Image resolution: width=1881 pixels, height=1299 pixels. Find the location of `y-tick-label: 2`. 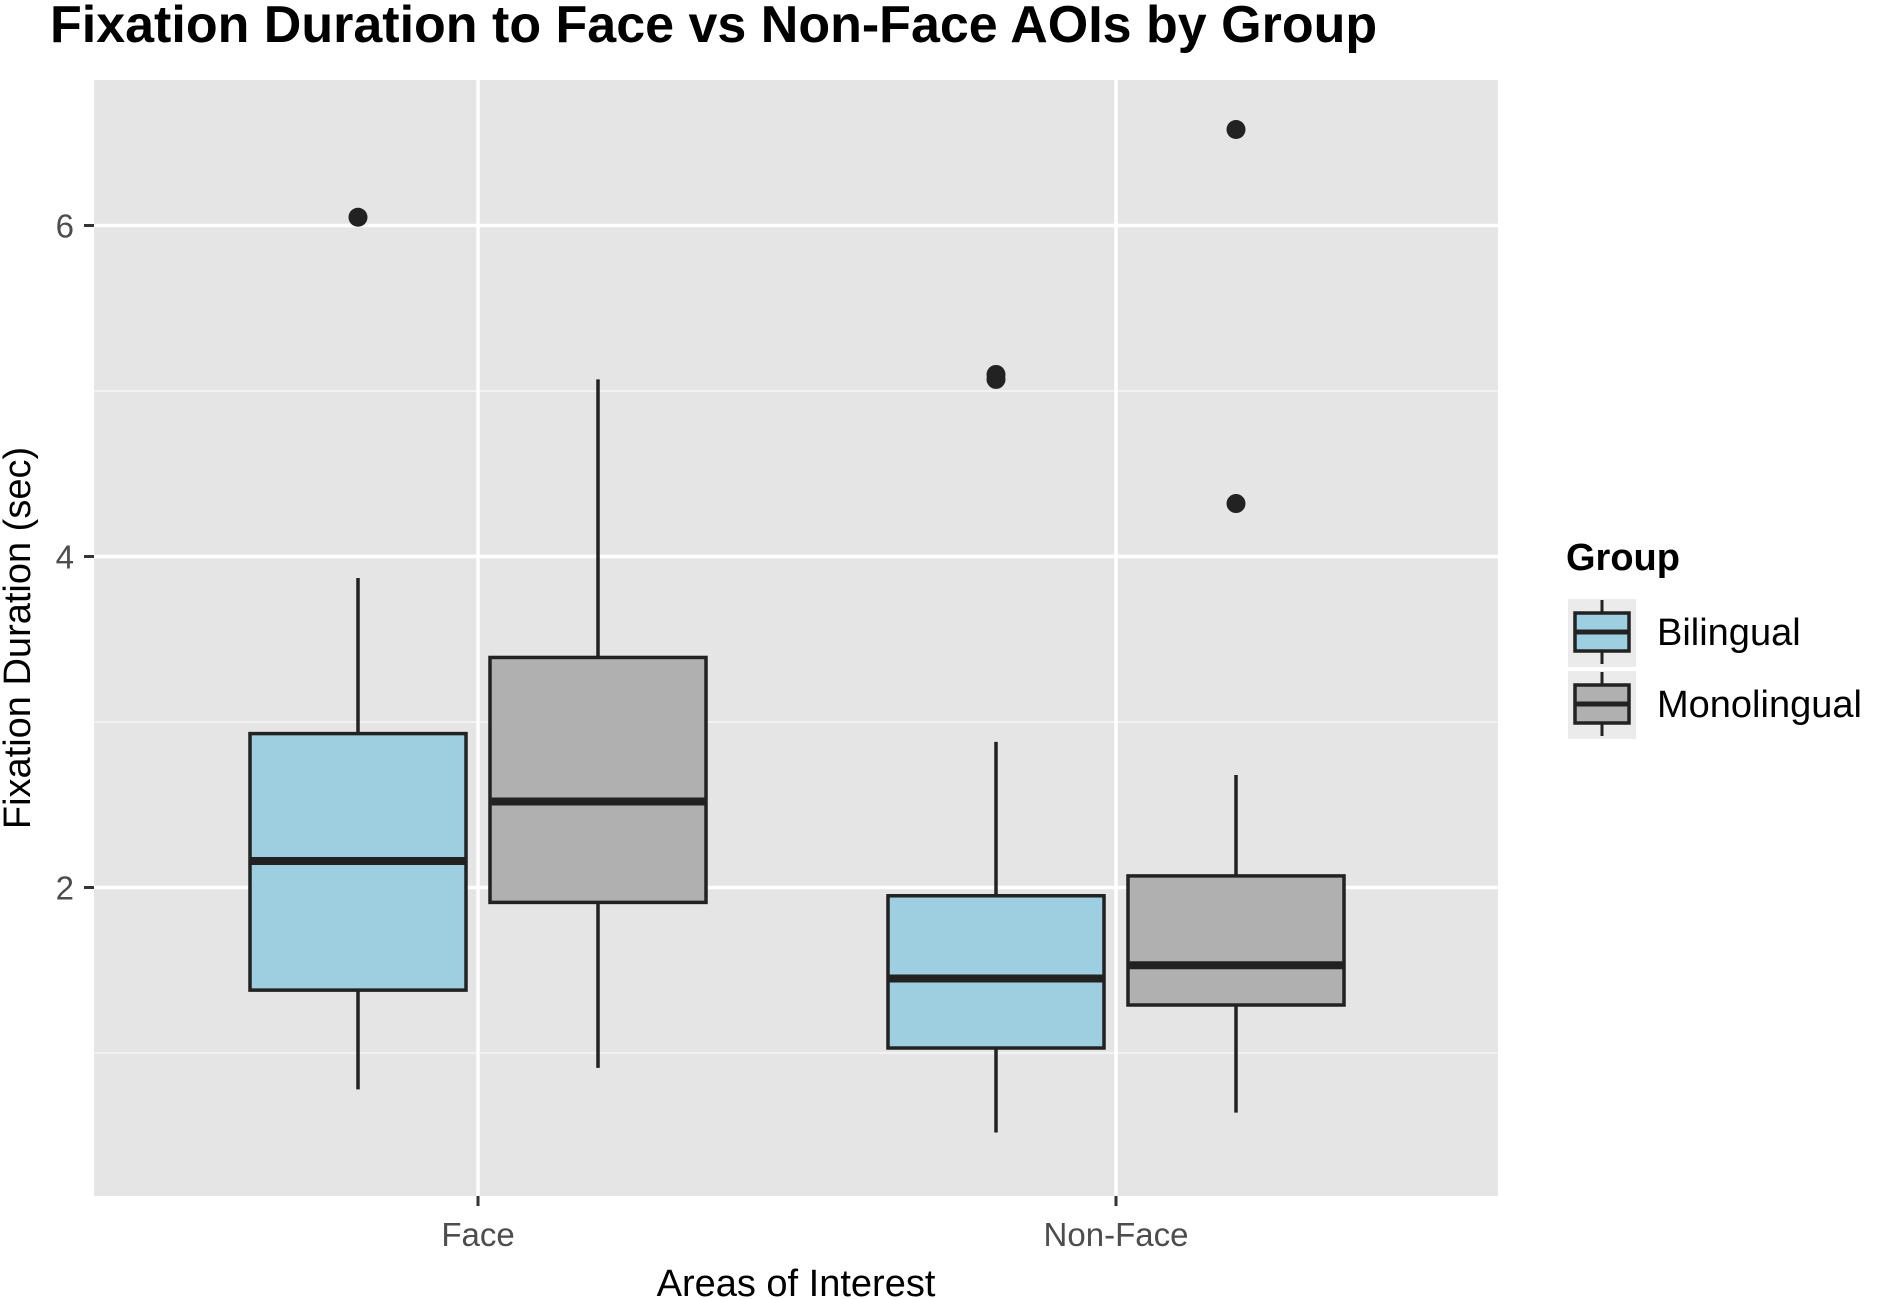

y-tick-label: 2 is located at coordinates (65, 888).